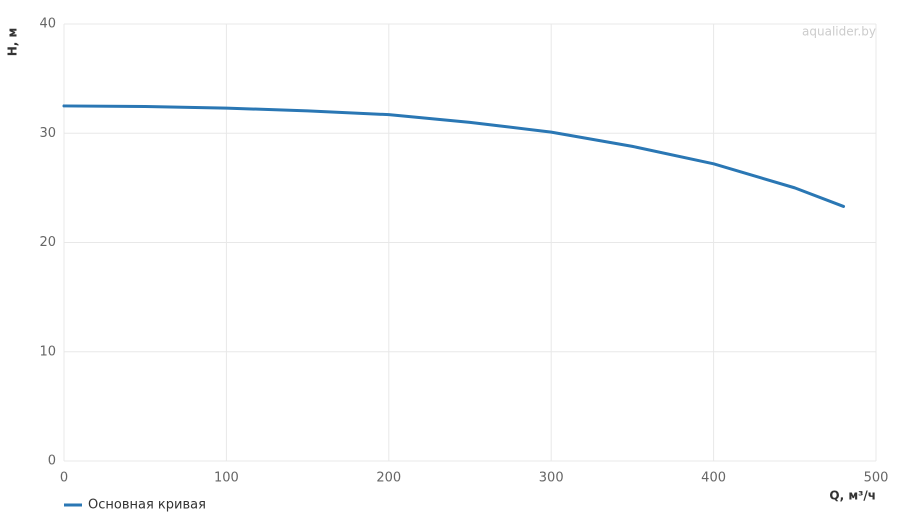 The width and height of the screenshot is (900, 520). What do you see at coordinates (147, 505) in the screenshot?
I see `legend-label: Основная кривая` at bounding box center [147, 505].